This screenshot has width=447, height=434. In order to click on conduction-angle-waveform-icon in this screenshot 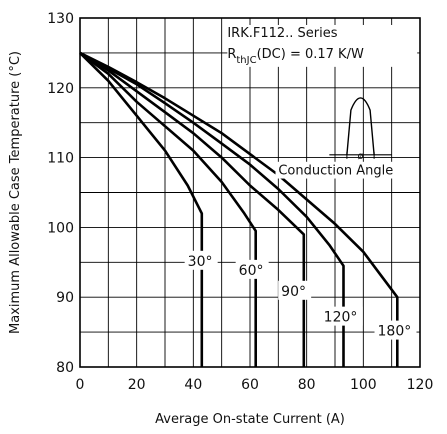, I will do `click(360, 128)`.